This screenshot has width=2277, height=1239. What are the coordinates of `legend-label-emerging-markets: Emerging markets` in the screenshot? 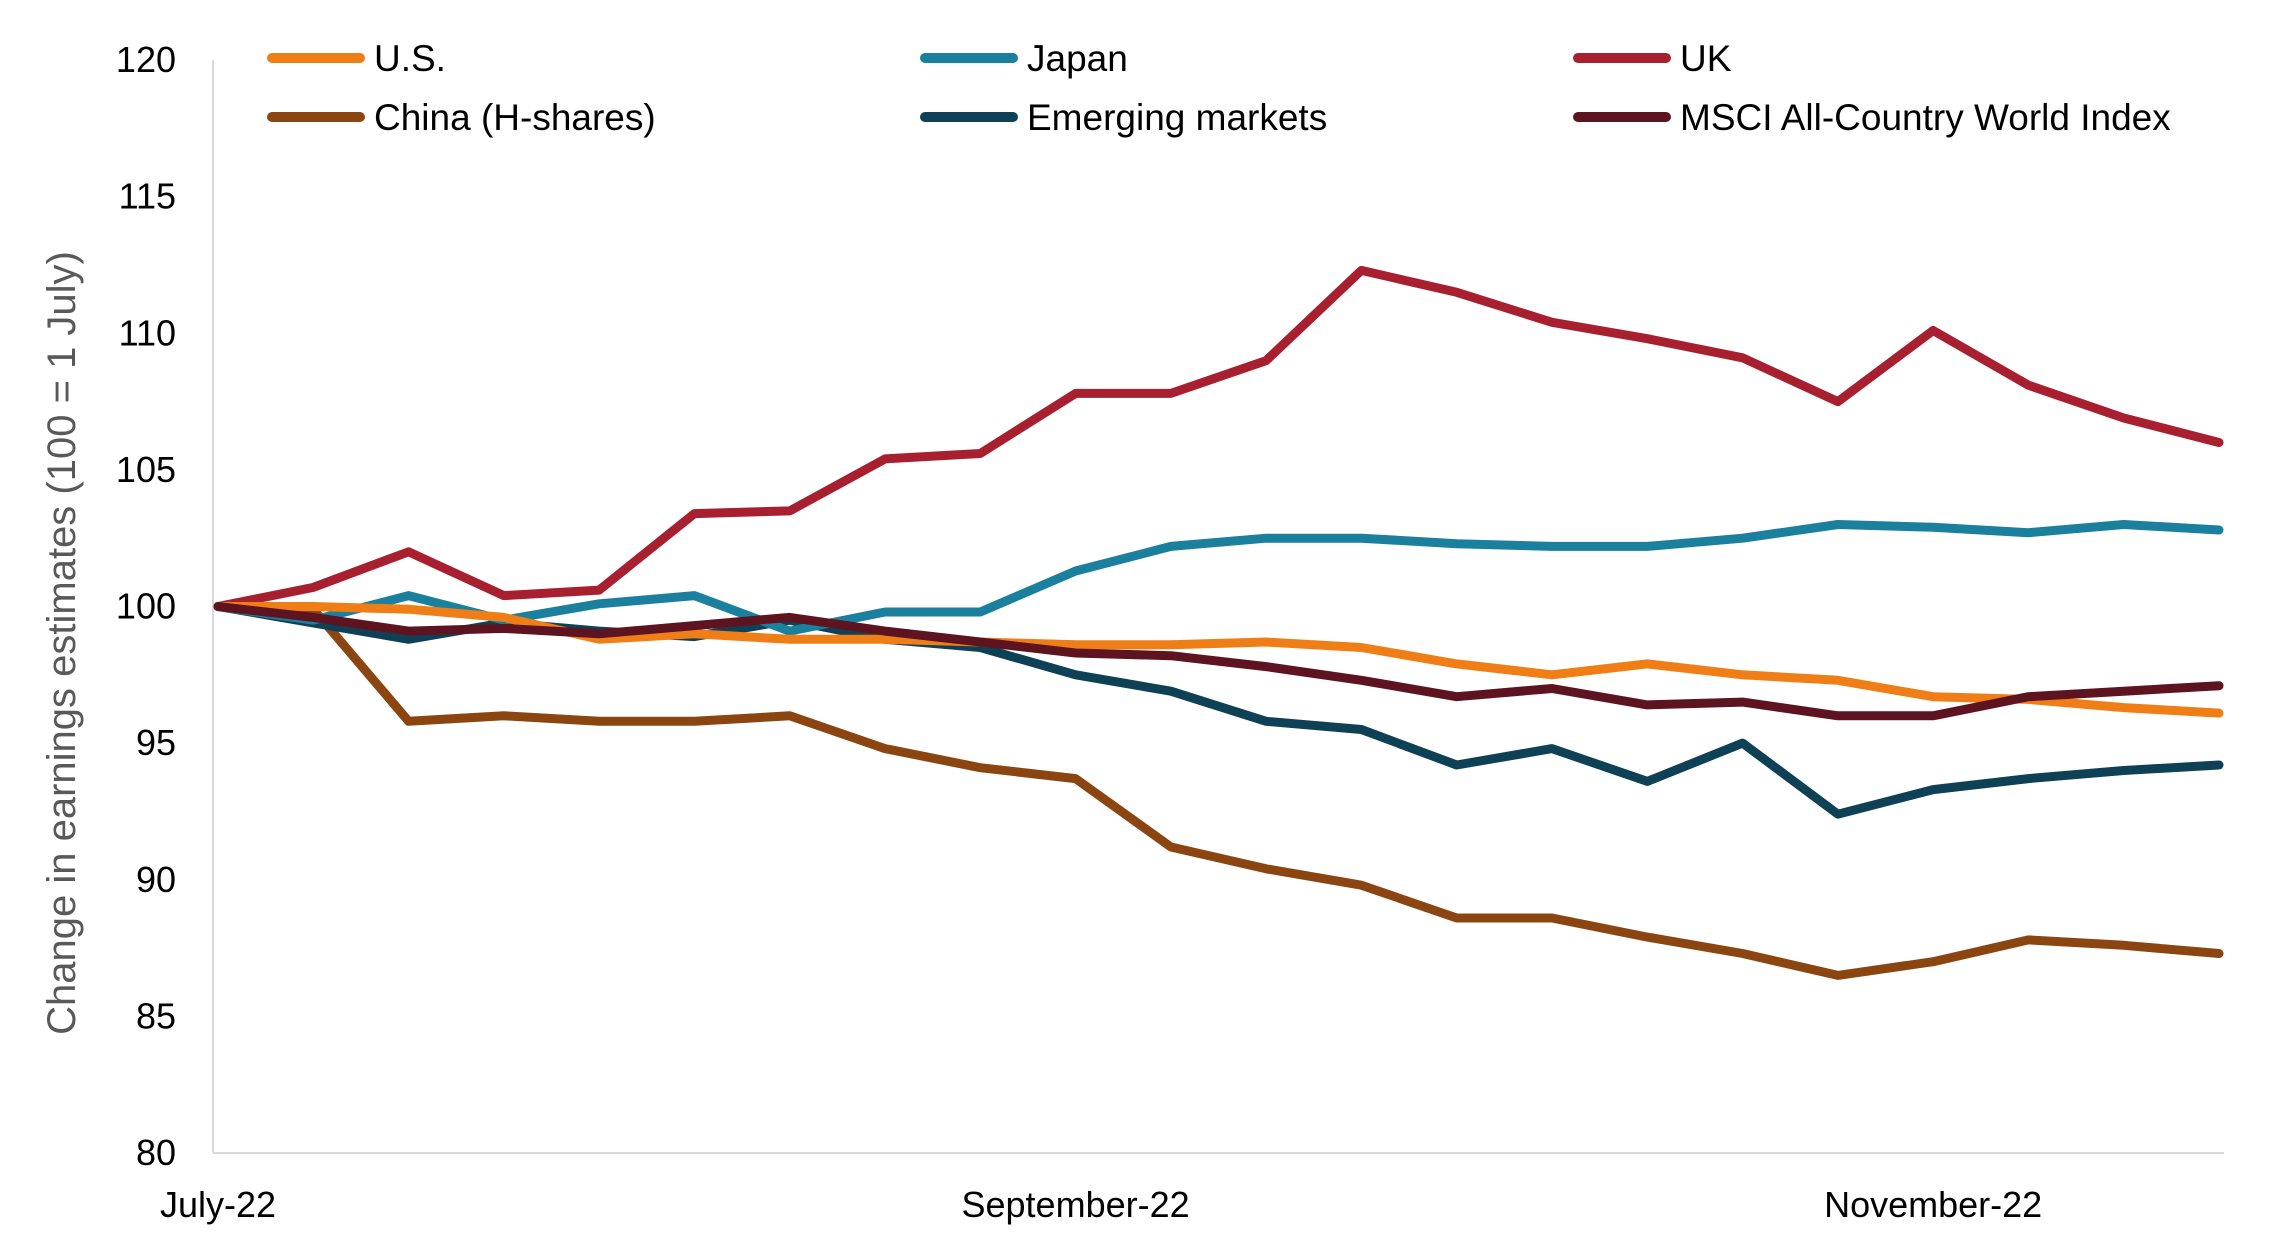 It's located at (1177, 117).